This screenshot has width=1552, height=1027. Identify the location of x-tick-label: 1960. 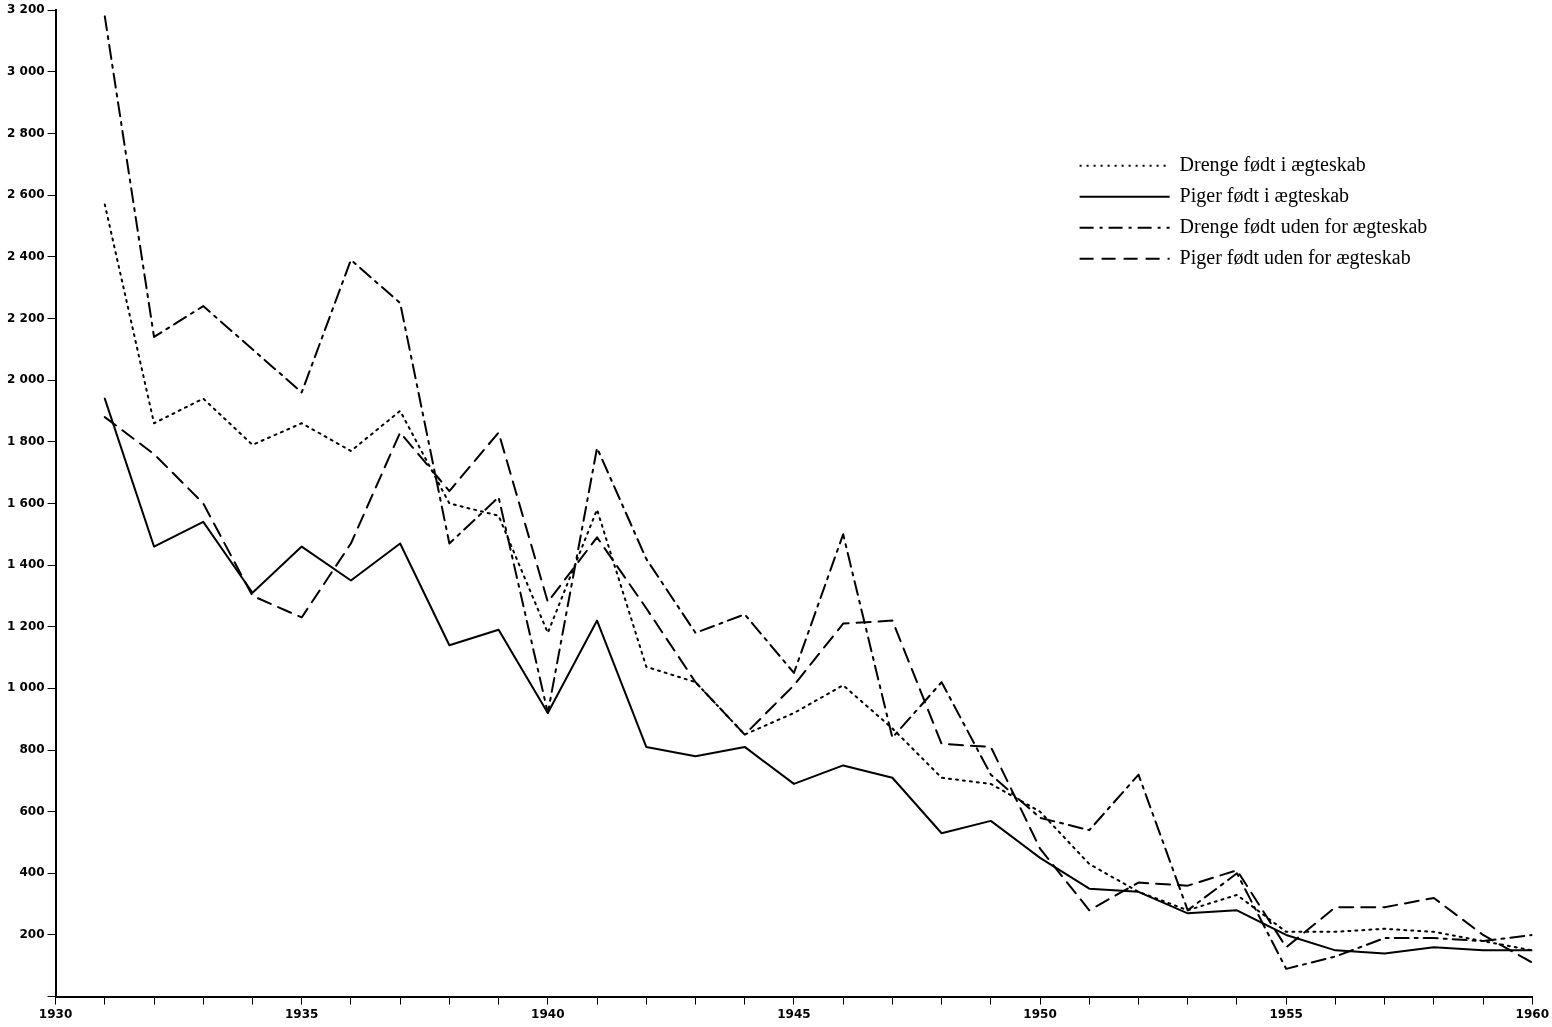
(1532, 1013).